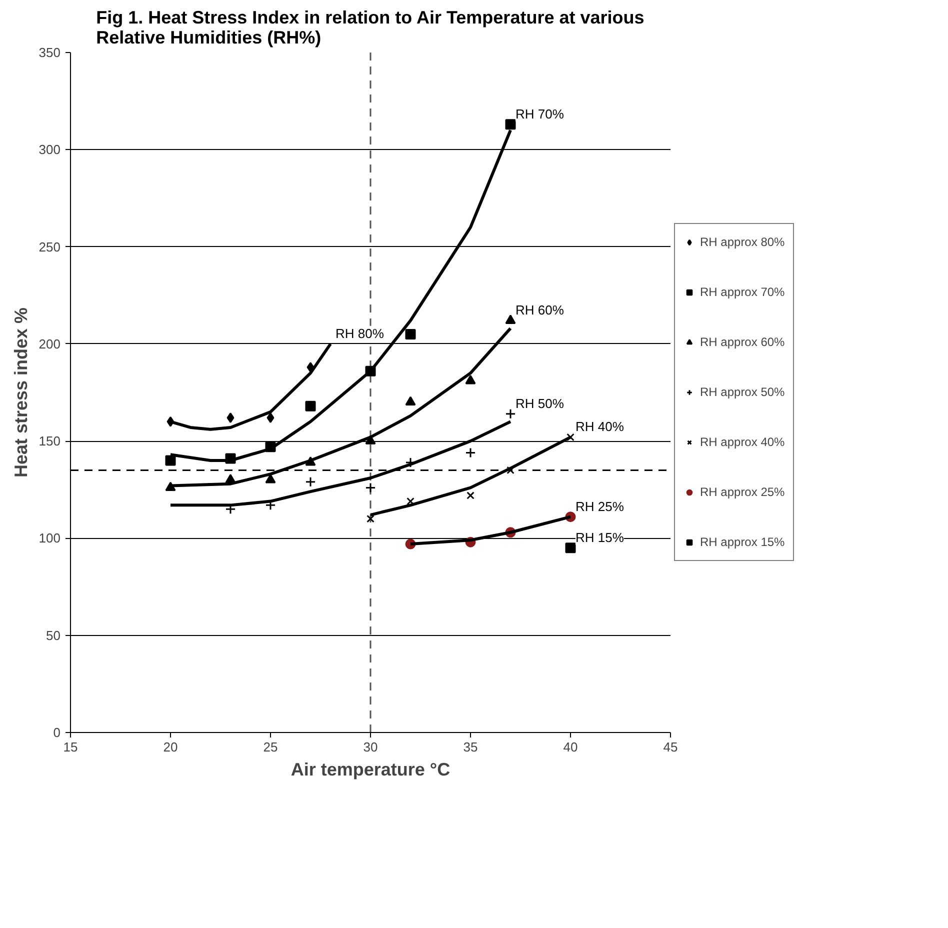  Describe the element at coordinates (270, 747) in the screenshot. I see `x-tick-label: 25` at that location.